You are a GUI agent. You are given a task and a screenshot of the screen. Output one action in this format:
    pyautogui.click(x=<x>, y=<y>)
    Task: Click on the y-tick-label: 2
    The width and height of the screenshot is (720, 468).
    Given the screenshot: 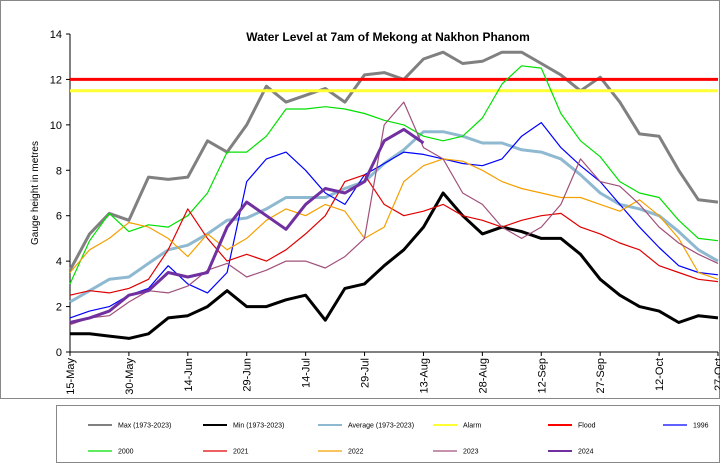 What is the action you would take?
    pyautogui.click(x=59, y=308)
    